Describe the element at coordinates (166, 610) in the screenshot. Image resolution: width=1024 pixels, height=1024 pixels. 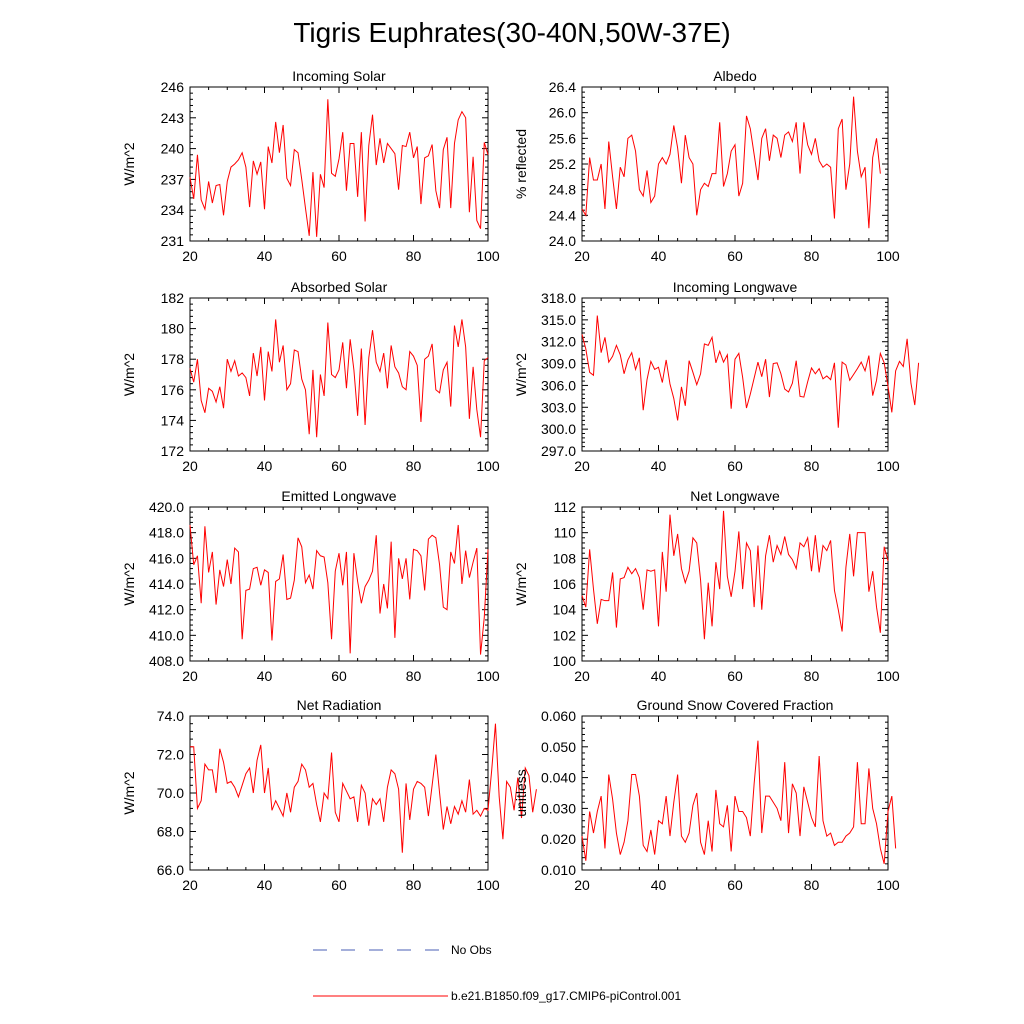
I see `y-tick-label: 412.0` at that location.